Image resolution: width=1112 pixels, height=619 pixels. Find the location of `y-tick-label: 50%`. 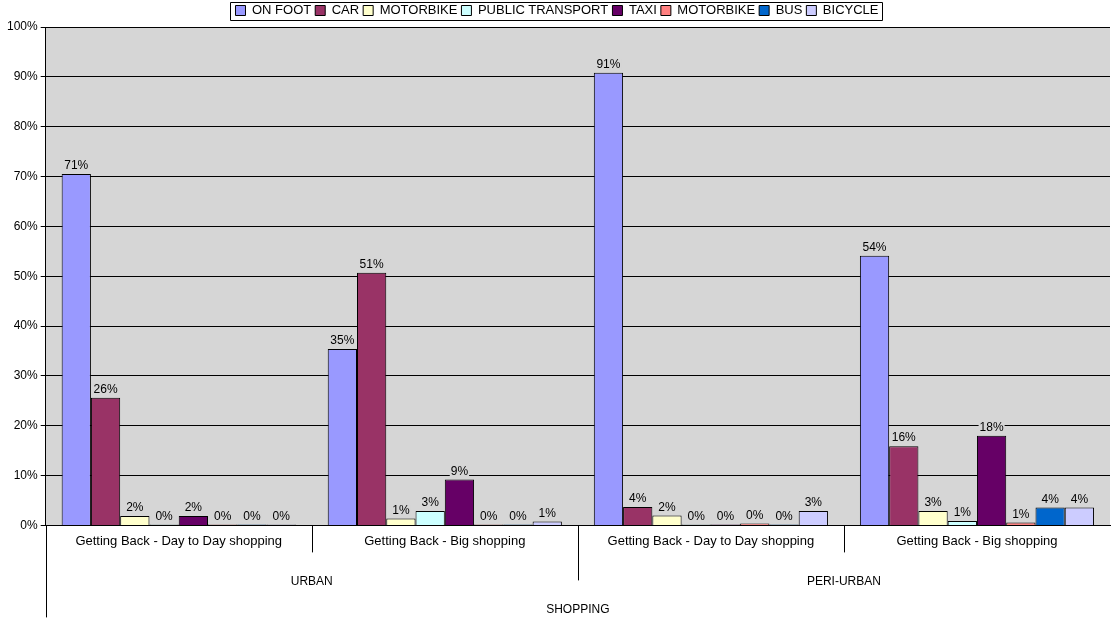

y-tick-label: 50% is located at coordinates (26, 275).